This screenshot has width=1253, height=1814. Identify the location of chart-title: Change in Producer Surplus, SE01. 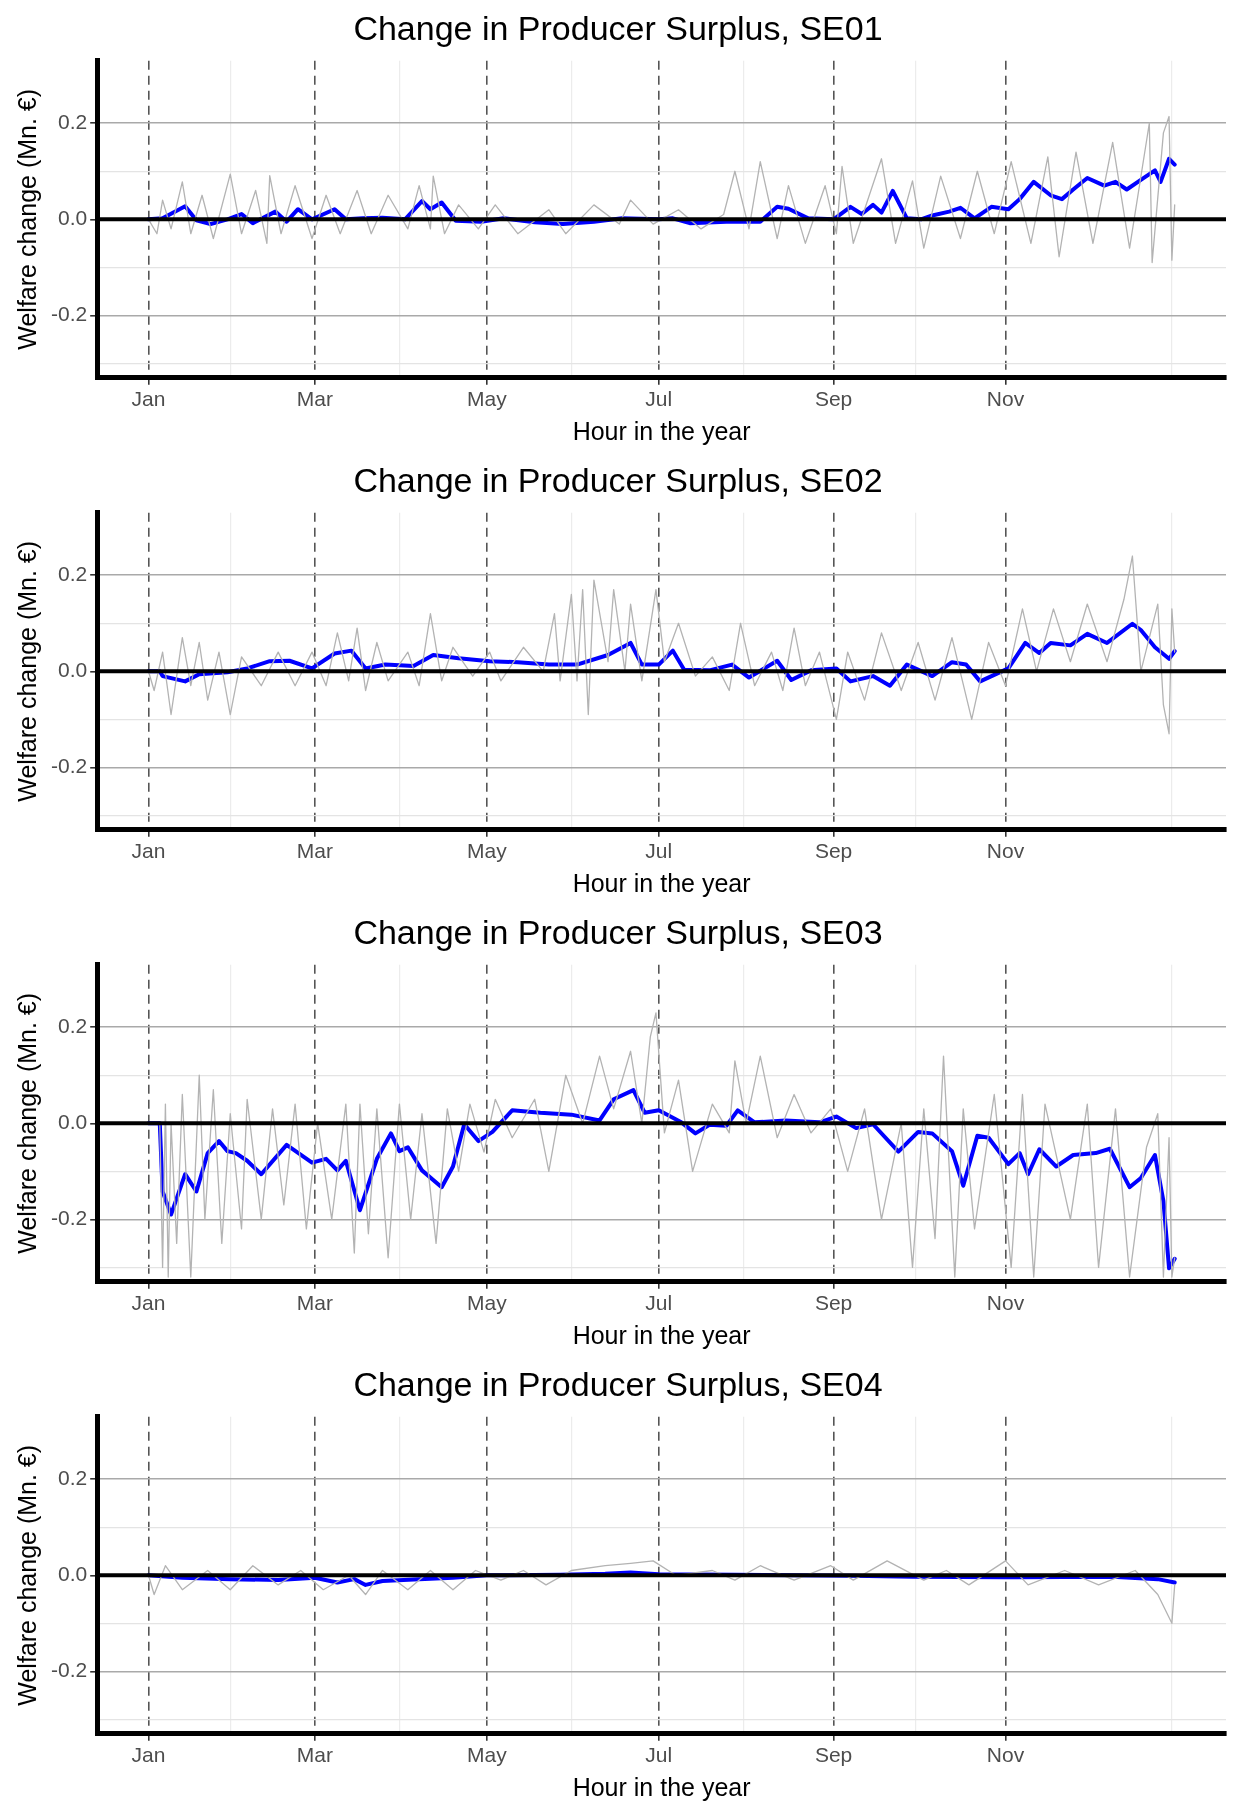
(618, 27).